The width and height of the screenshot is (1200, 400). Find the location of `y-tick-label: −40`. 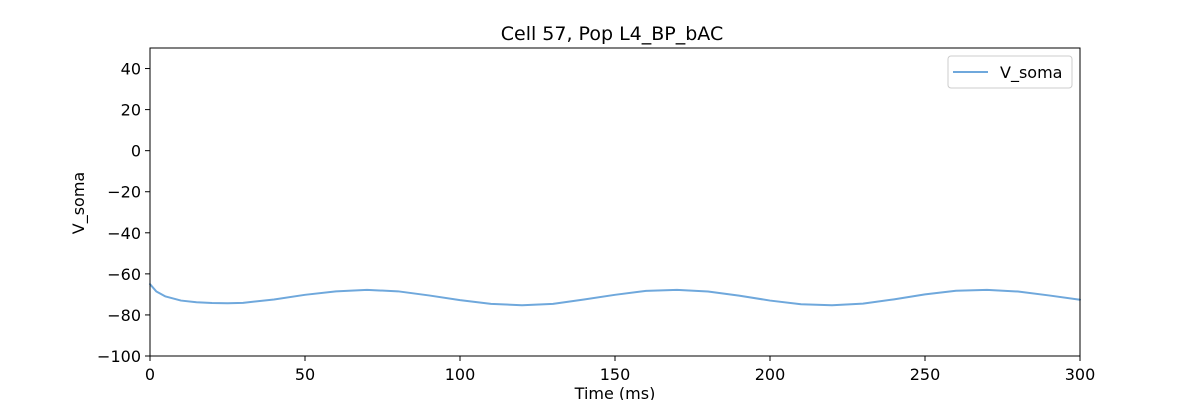

y-tick-label: −40 is located at coordinates (124, 233).